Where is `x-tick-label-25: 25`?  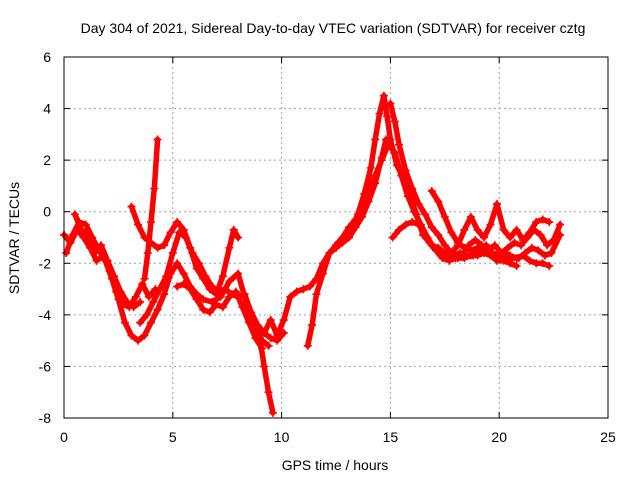 x-tick-label-25: 25 is located at coordinates (608, 437).